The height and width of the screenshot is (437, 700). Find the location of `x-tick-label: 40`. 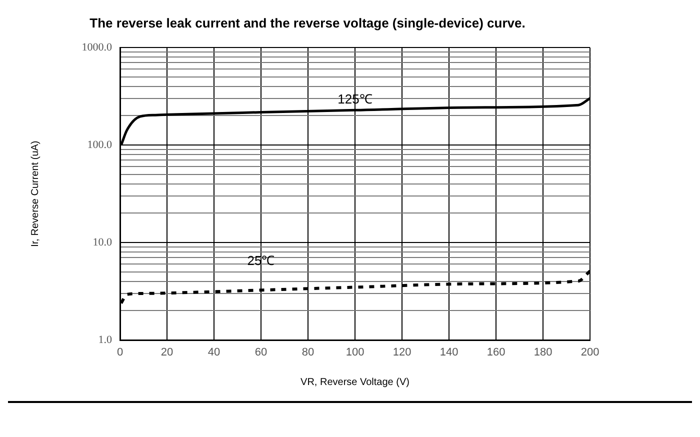

x-tick-label: 40 is located at coordinates (214, 352).